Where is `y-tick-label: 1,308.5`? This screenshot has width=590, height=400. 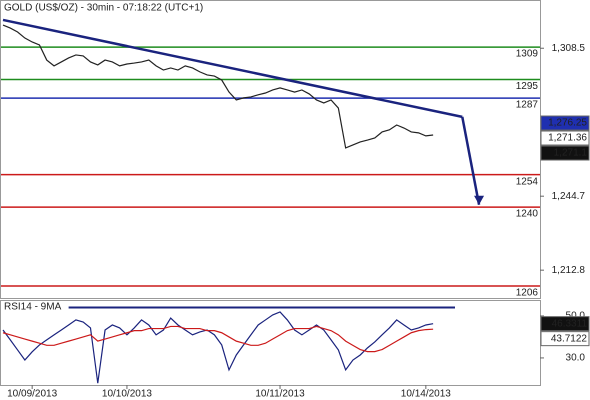 y-tick-label: 1,308.5 is located at coordinates (569, 48).